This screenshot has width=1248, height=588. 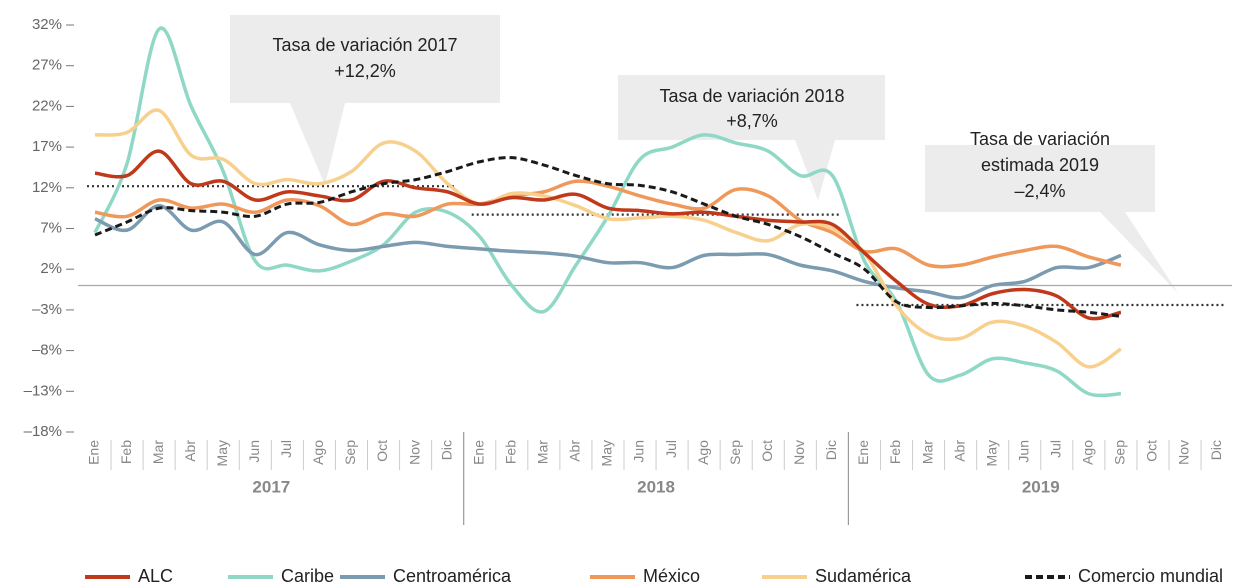 What do you see at coordinates (452, 576) in the screenshot?
I see `legend-label: Centroamérica` at bounding box center [452, 576].